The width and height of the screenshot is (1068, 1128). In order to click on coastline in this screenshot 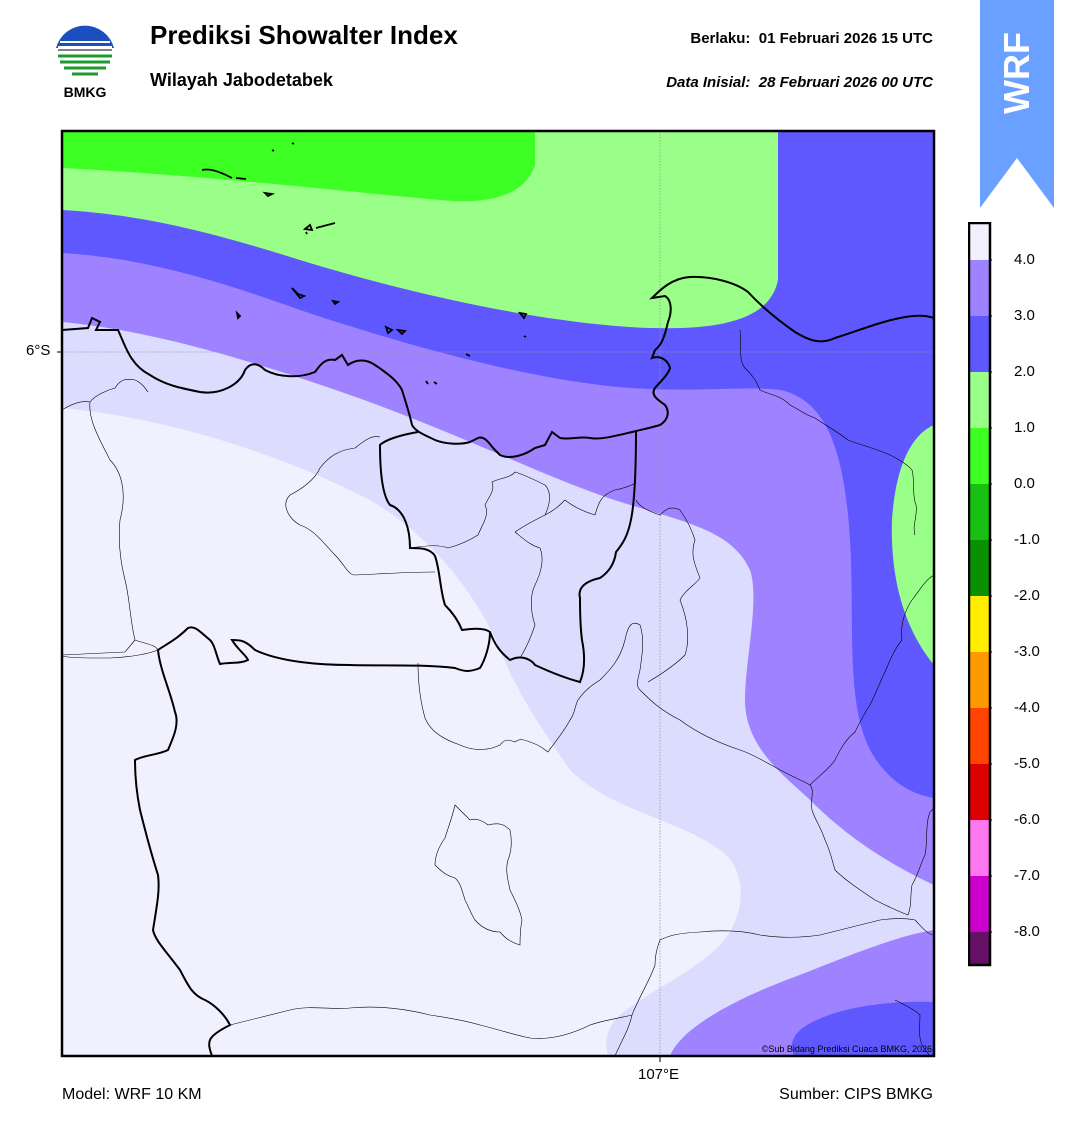, I will do `click(498, 366)`.